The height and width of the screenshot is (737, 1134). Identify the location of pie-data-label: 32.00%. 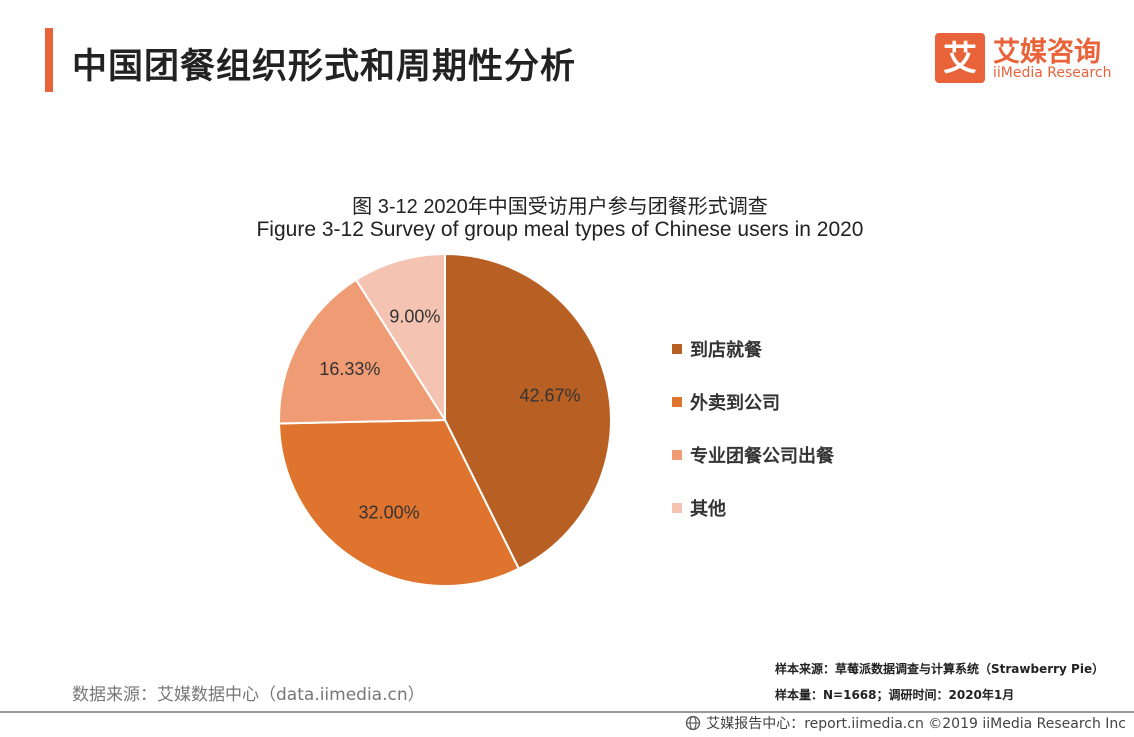
(389, 512).